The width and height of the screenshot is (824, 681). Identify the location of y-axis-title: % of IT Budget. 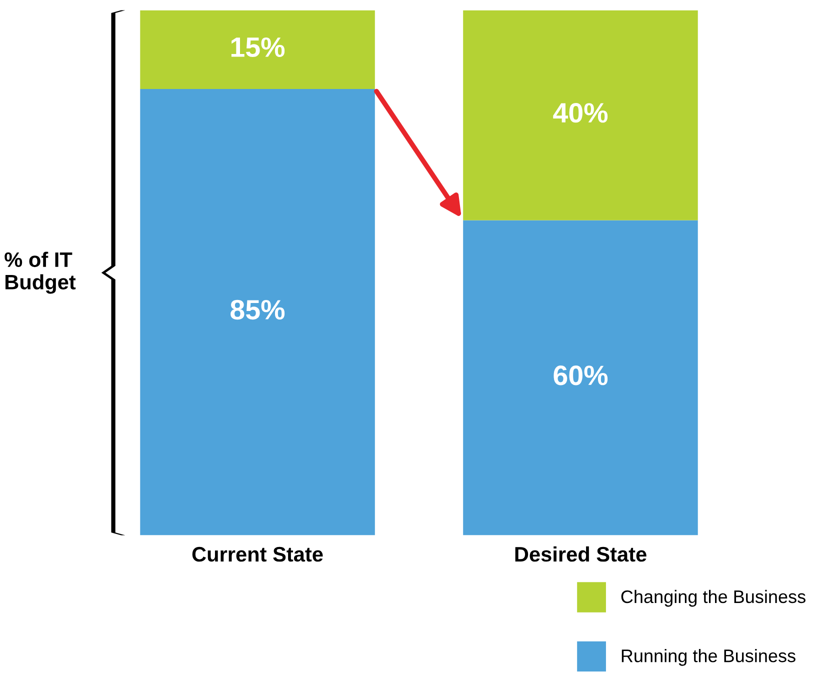
(40, 273).